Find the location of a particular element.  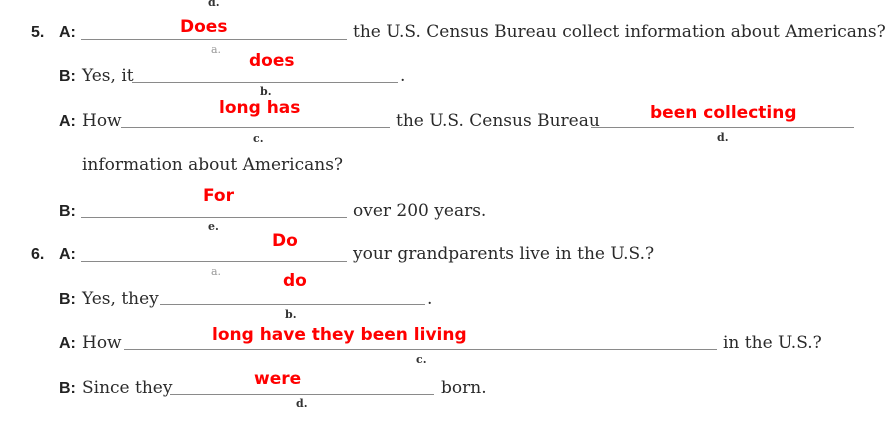

sentence-prefix: Yes, it is located at coordinates (108, 76).